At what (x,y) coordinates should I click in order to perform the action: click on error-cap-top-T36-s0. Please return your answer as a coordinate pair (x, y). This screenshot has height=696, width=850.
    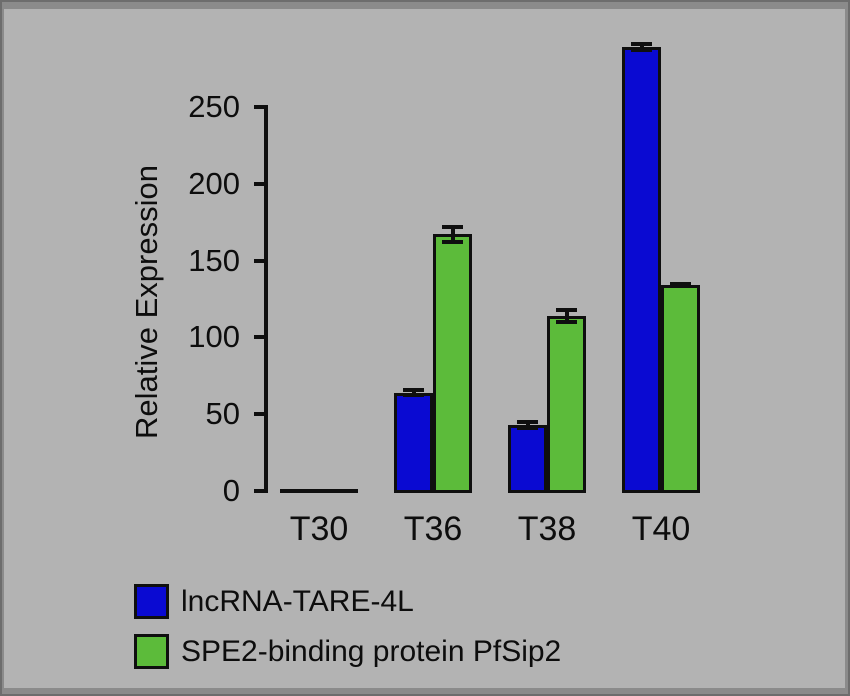
    Looking at the image, I should click on (413, 390).